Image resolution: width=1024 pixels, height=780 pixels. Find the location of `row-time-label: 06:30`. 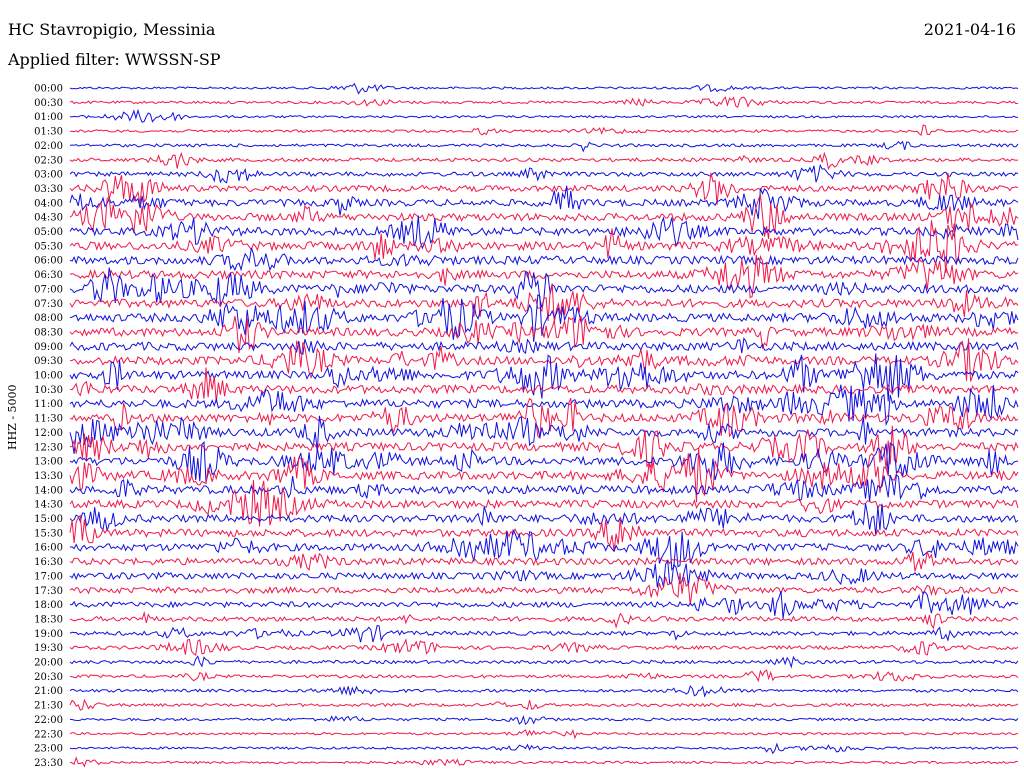

row-time-label: 06:30 is located at coordinates (48, 275).